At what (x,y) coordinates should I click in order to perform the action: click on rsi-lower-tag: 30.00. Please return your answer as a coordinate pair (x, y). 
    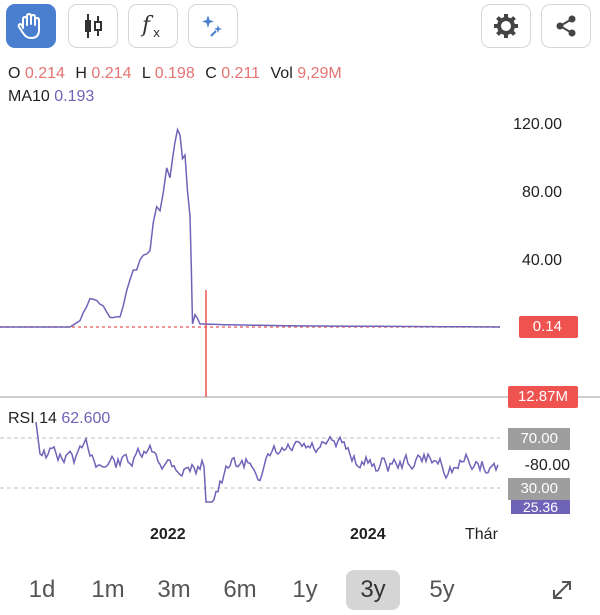
    Looking at the image, I should click on (539, 489).